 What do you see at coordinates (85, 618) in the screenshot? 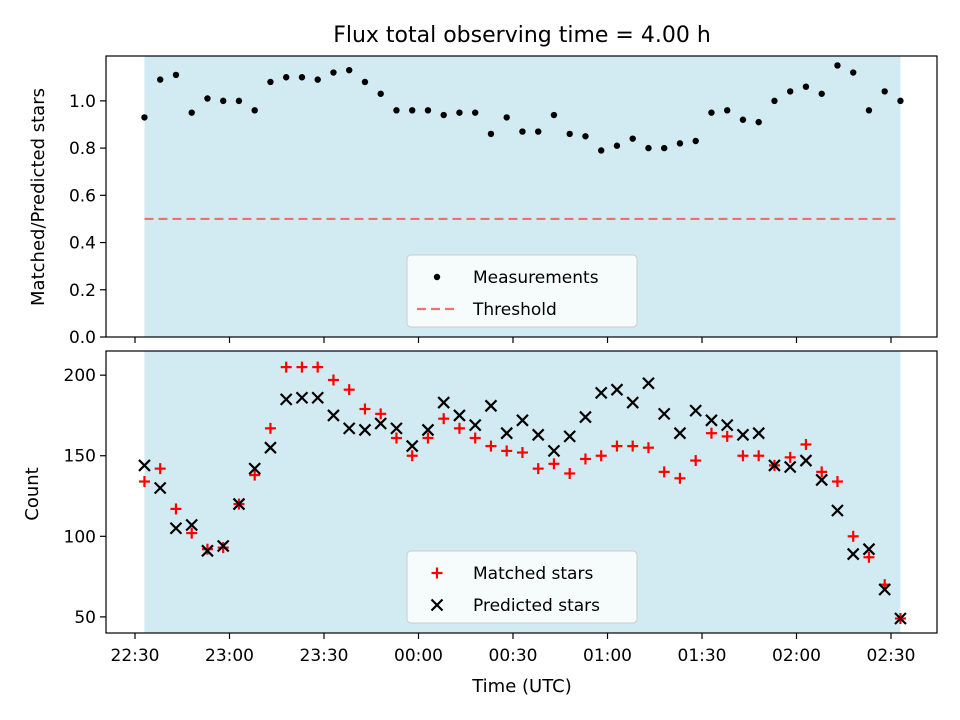
I see `y-tick-label: 50` at bounding box center [85, 618].